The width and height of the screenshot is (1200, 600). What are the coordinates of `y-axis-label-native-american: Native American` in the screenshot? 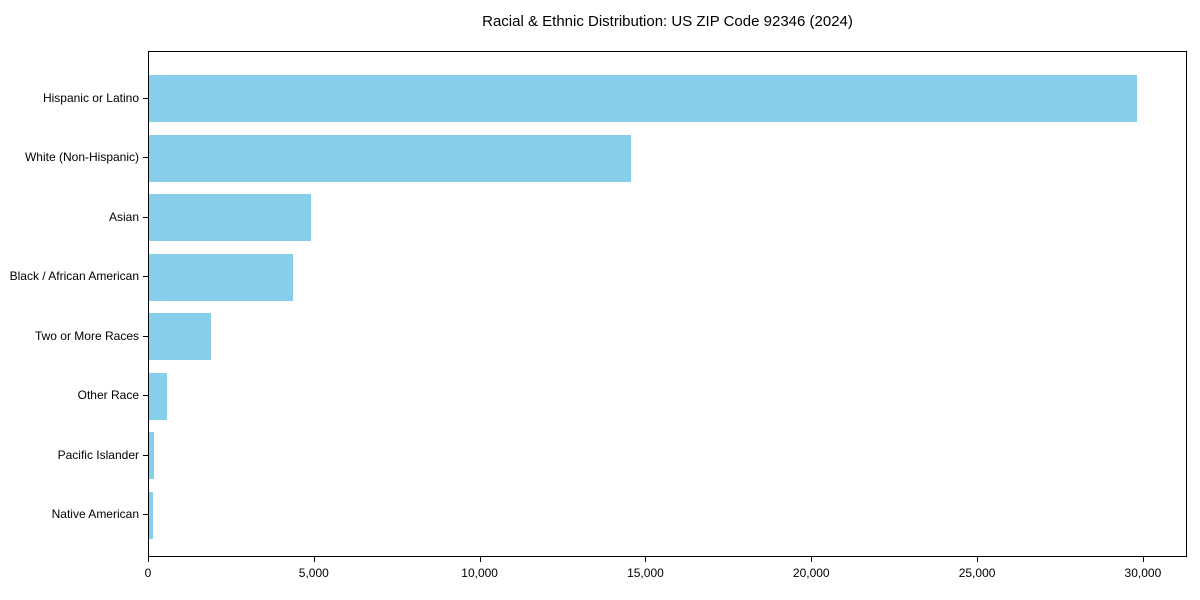 It's located at (95, 514).